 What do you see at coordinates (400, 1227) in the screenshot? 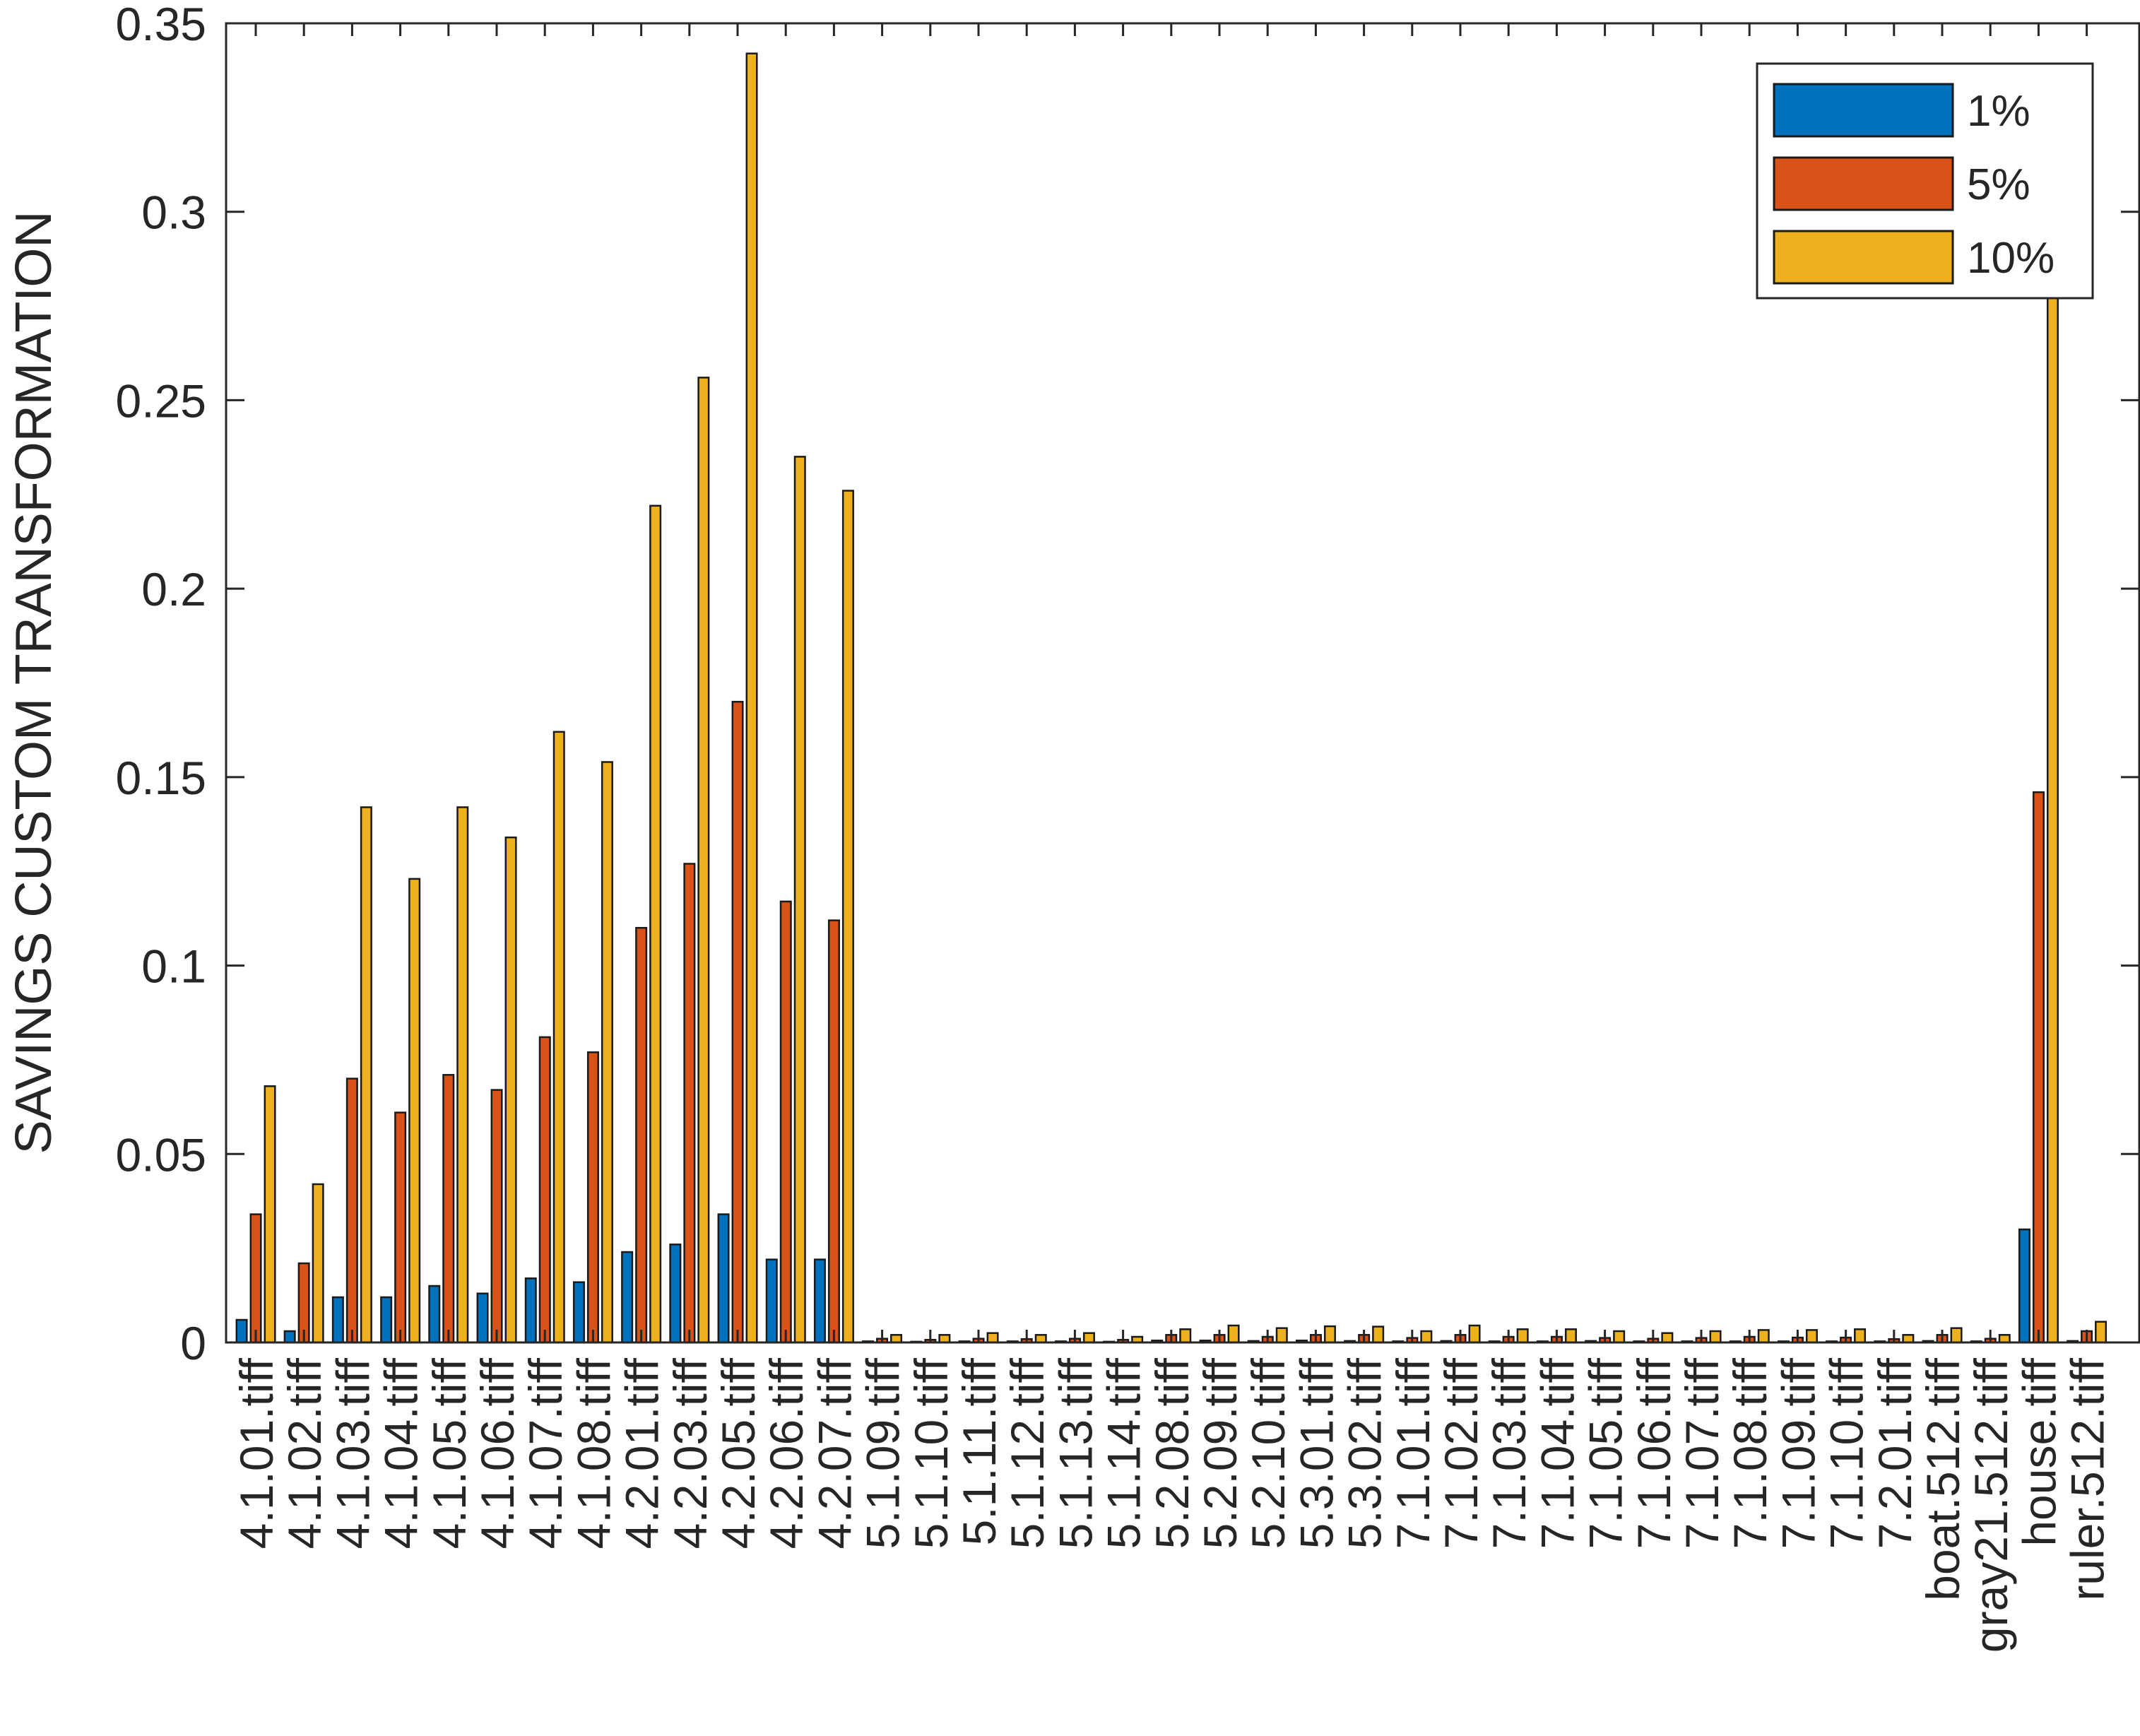
I see `bar-5%-4.1.04.tiff` at bounding box center [400, 1227].